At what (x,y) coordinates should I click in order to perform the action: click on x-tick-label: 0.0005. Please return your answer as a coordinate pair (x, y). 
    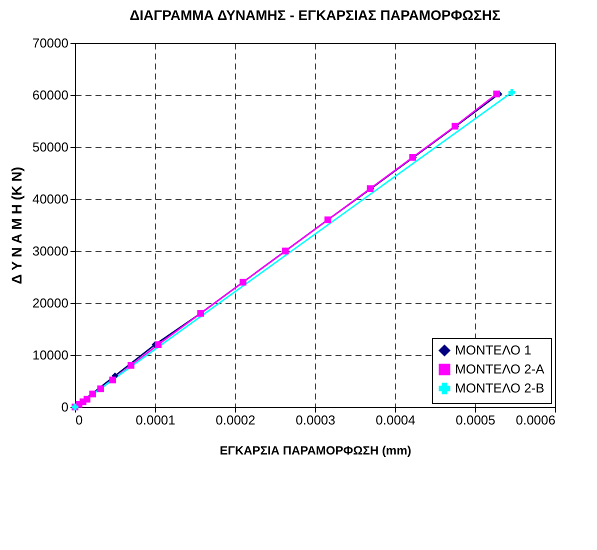
    Looking at the image, I should click on (476, 420).